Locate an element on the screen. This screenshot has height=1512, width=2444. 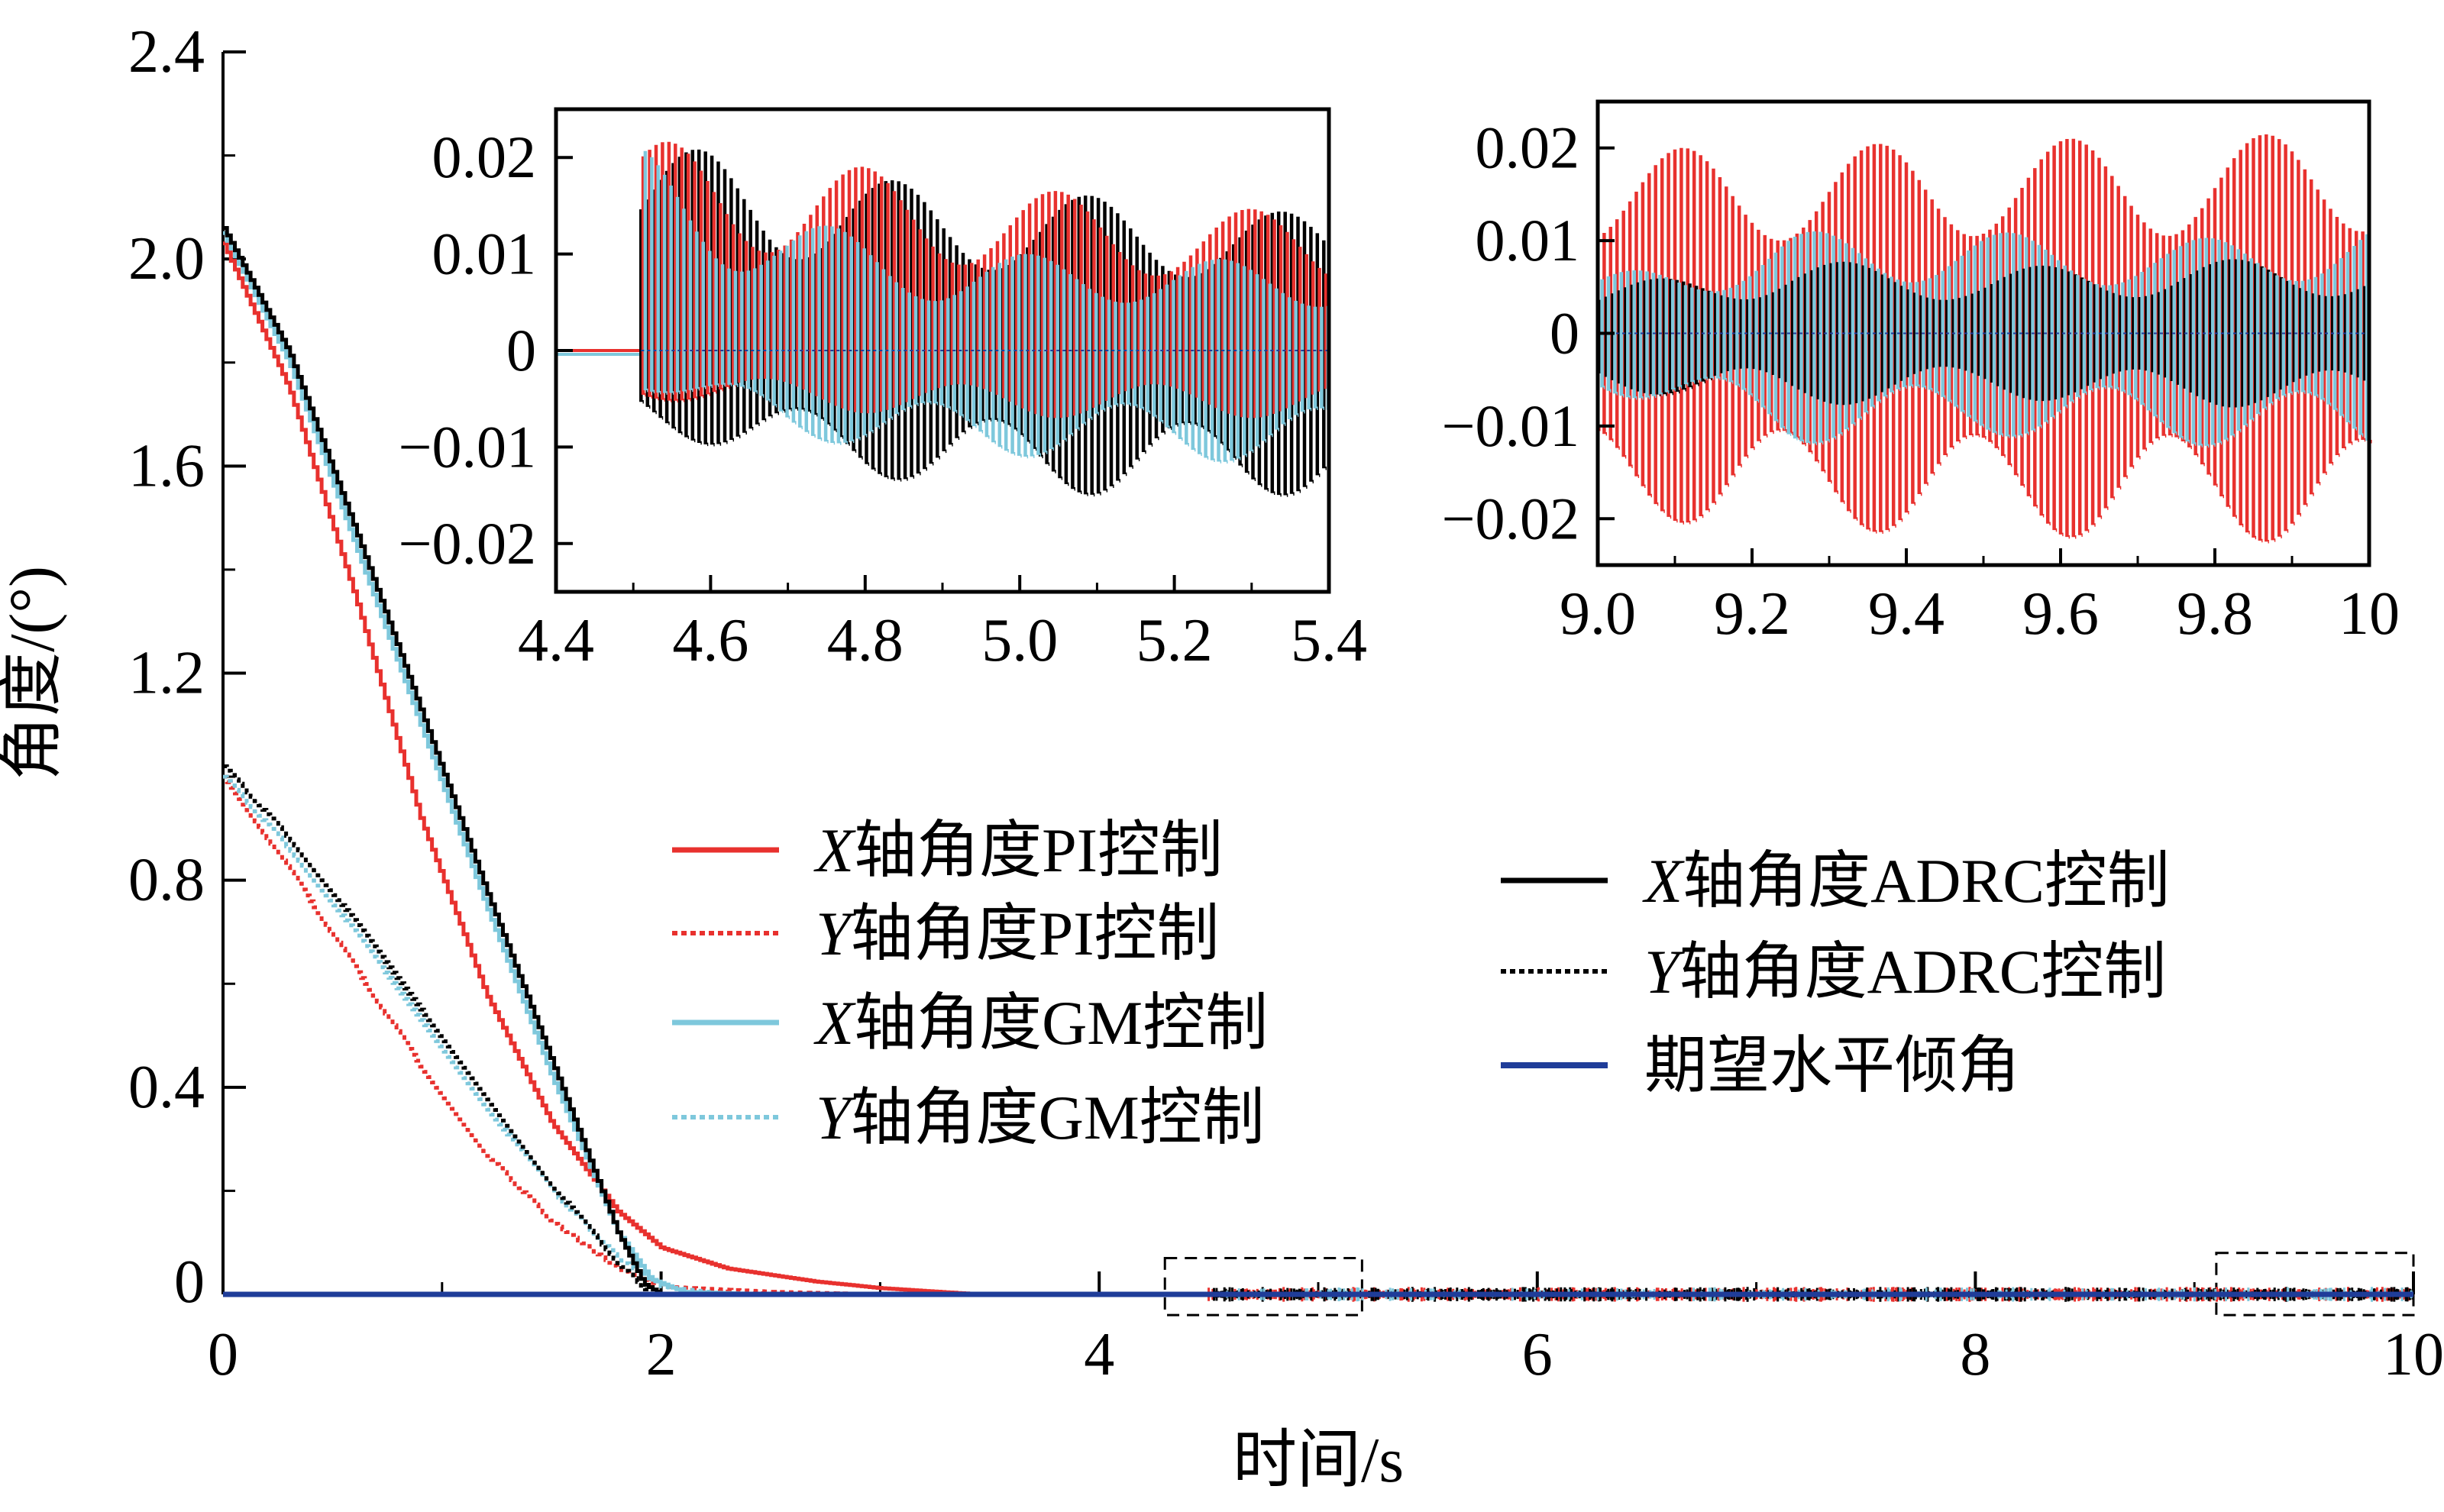
inset-x-tick-label: 4.6 is located at coordinates (710, 640).